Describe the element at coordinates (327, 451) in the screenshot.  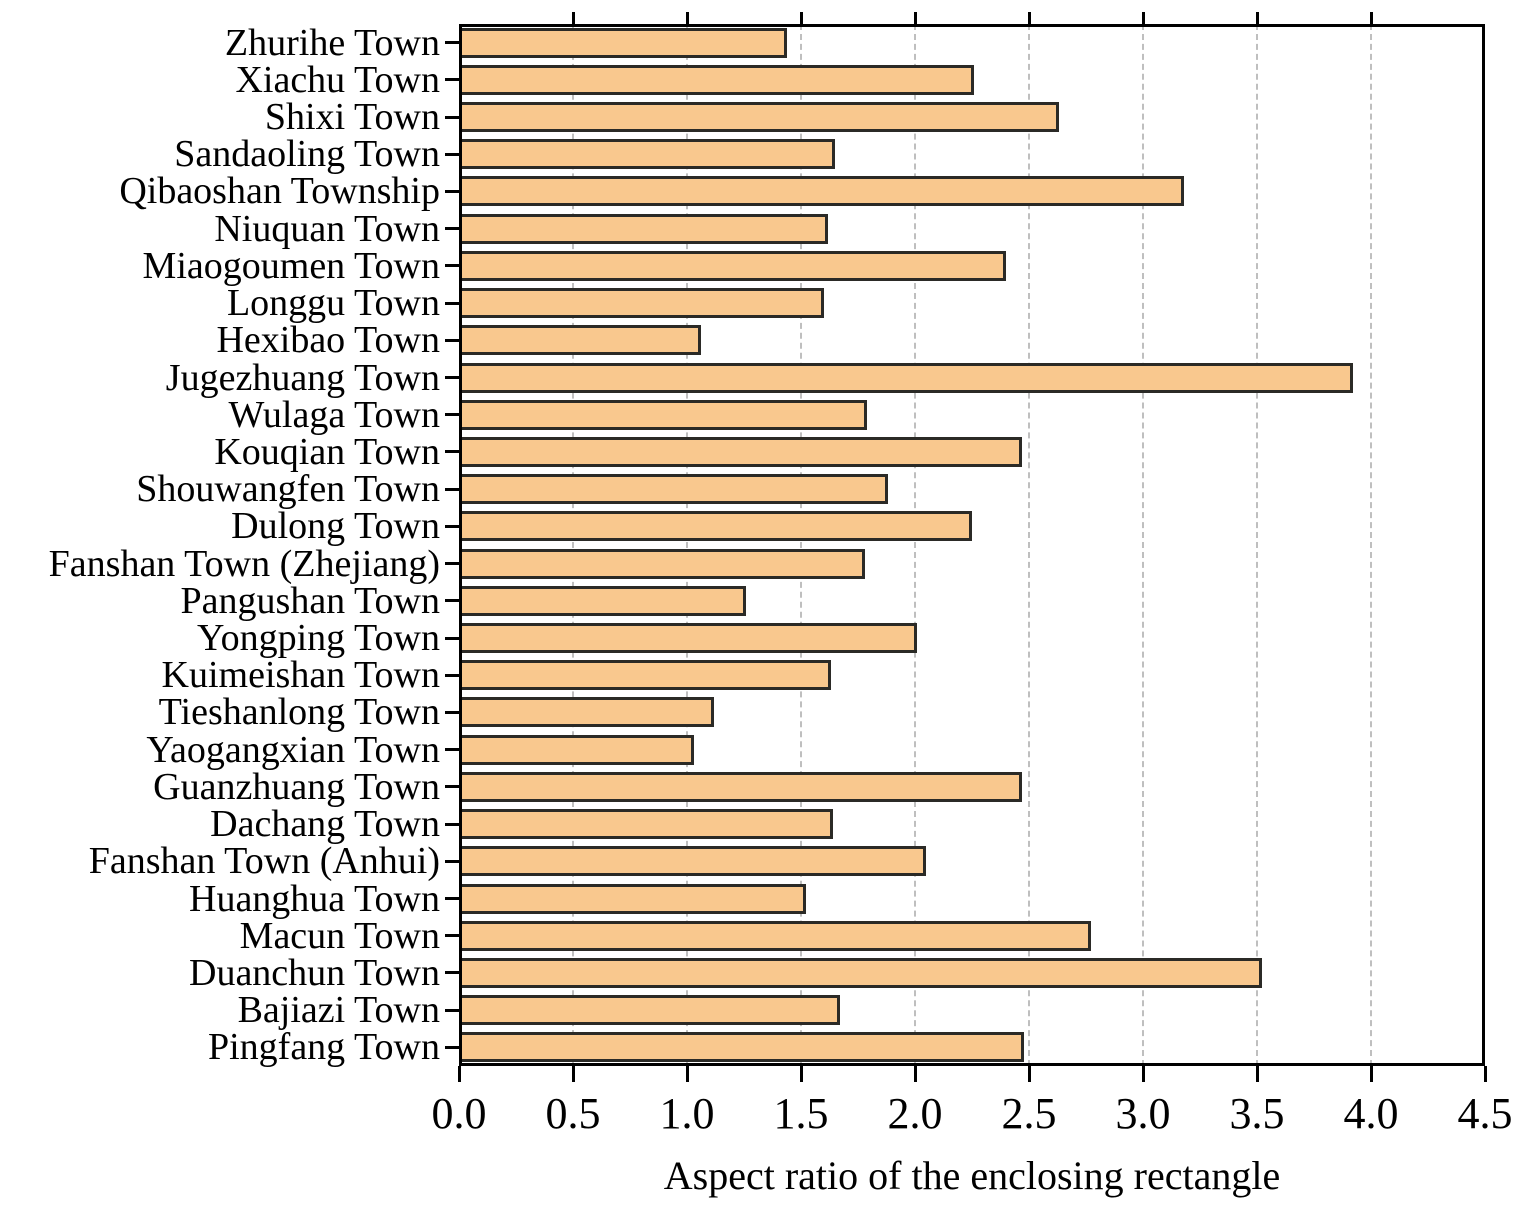
I see `y-axis-label: Kouqian Town` at that location.